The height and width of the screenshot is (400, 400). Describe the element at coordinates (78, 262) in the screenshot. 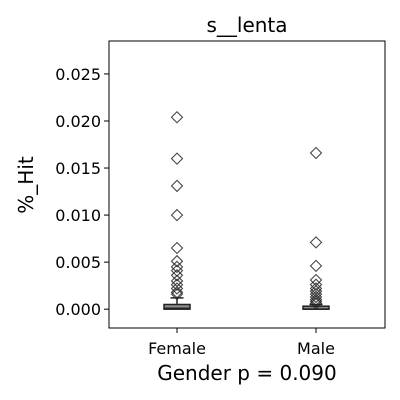

I see `y-tick-label: 0.005` at that location.